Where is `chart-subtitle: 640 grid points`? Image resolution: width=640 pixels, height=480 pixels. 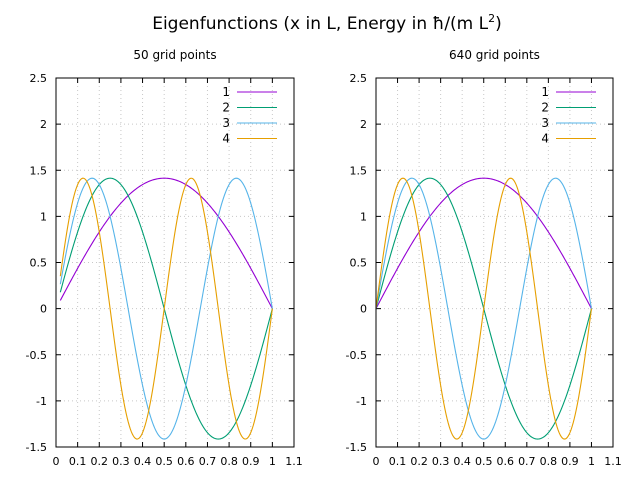
chart-subtitle: 640 grid points is located at coordinates (494, 55).